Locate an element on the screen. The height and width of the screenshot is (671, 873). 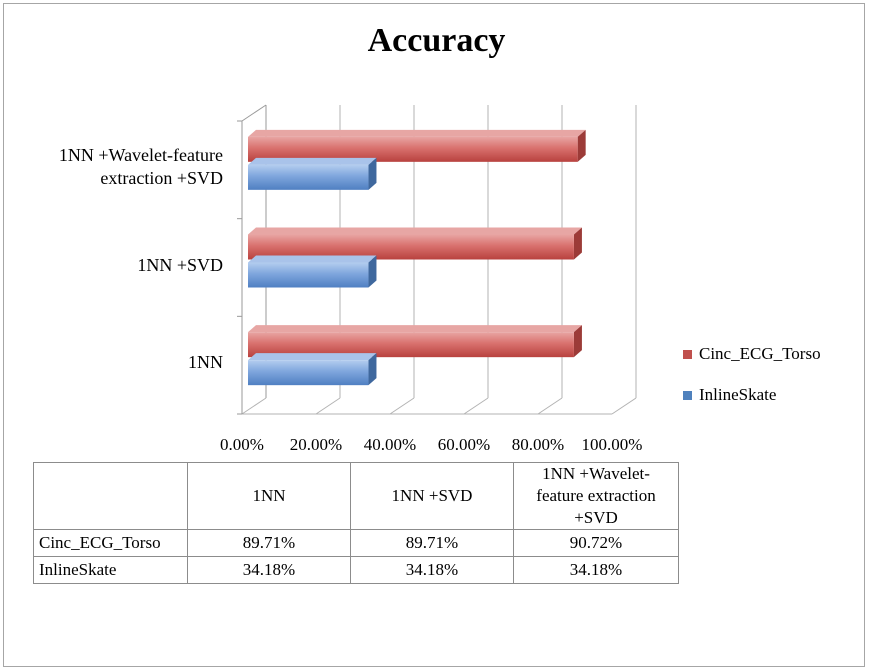
legend-label-cinc-ecg-torso: Cinc_ECG_Torso is located at coordinates (760, 353).